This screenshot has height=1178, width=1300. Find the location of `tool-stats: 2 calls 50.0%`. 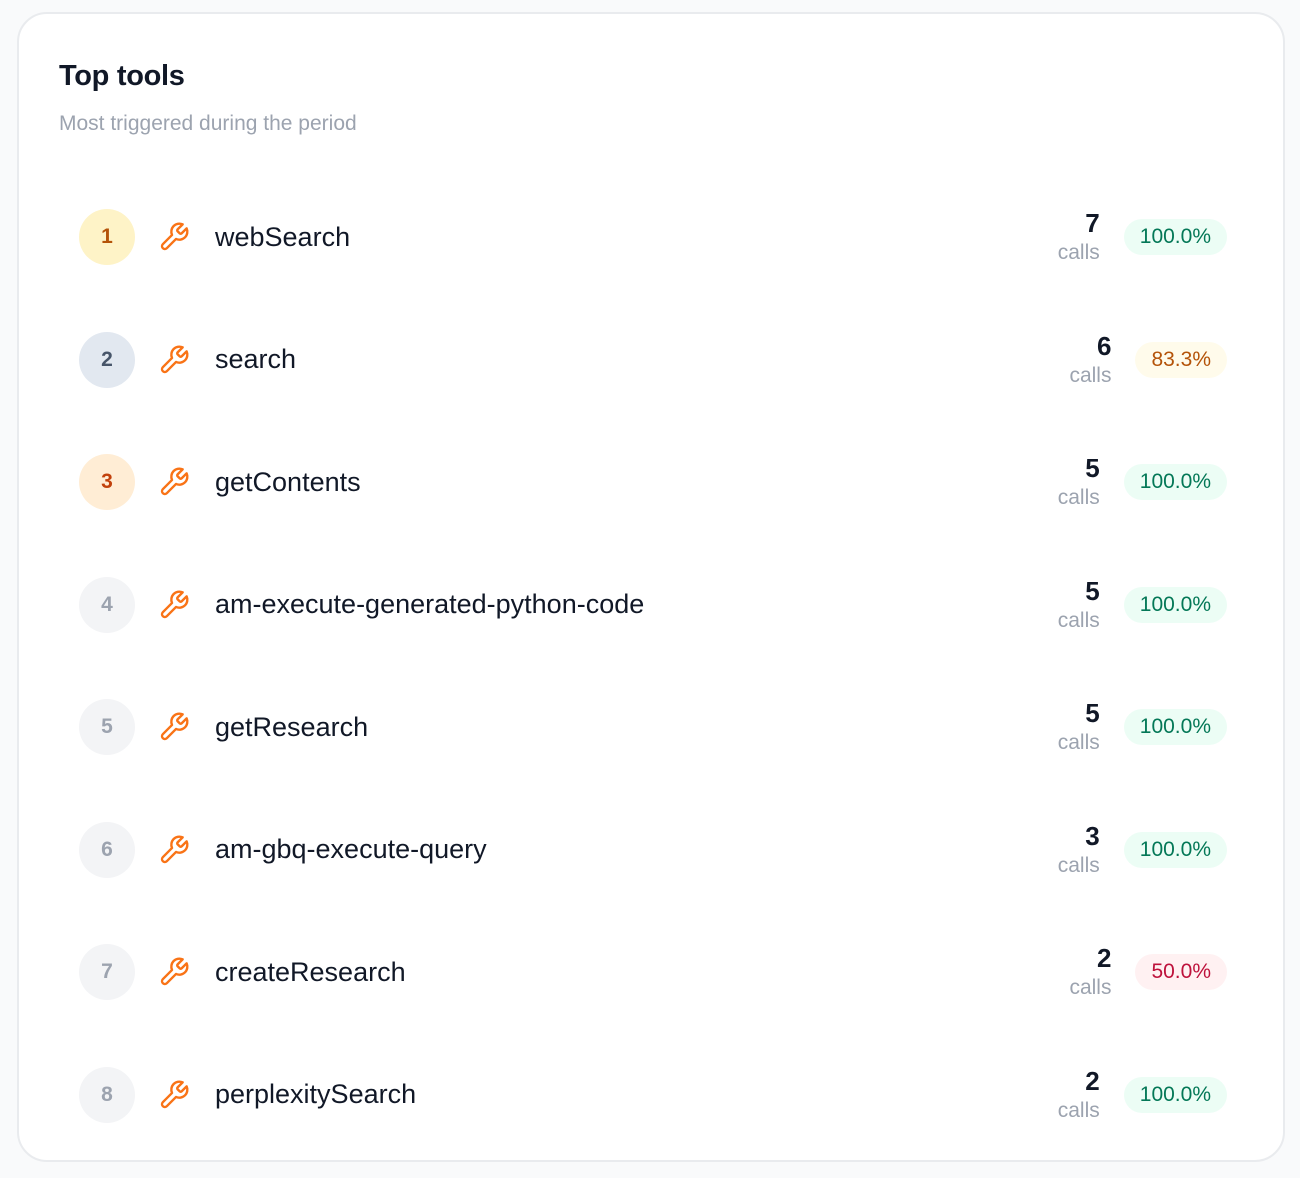

tool-stats: 2 calls 50.0% is located at coordinates (1148, 972).